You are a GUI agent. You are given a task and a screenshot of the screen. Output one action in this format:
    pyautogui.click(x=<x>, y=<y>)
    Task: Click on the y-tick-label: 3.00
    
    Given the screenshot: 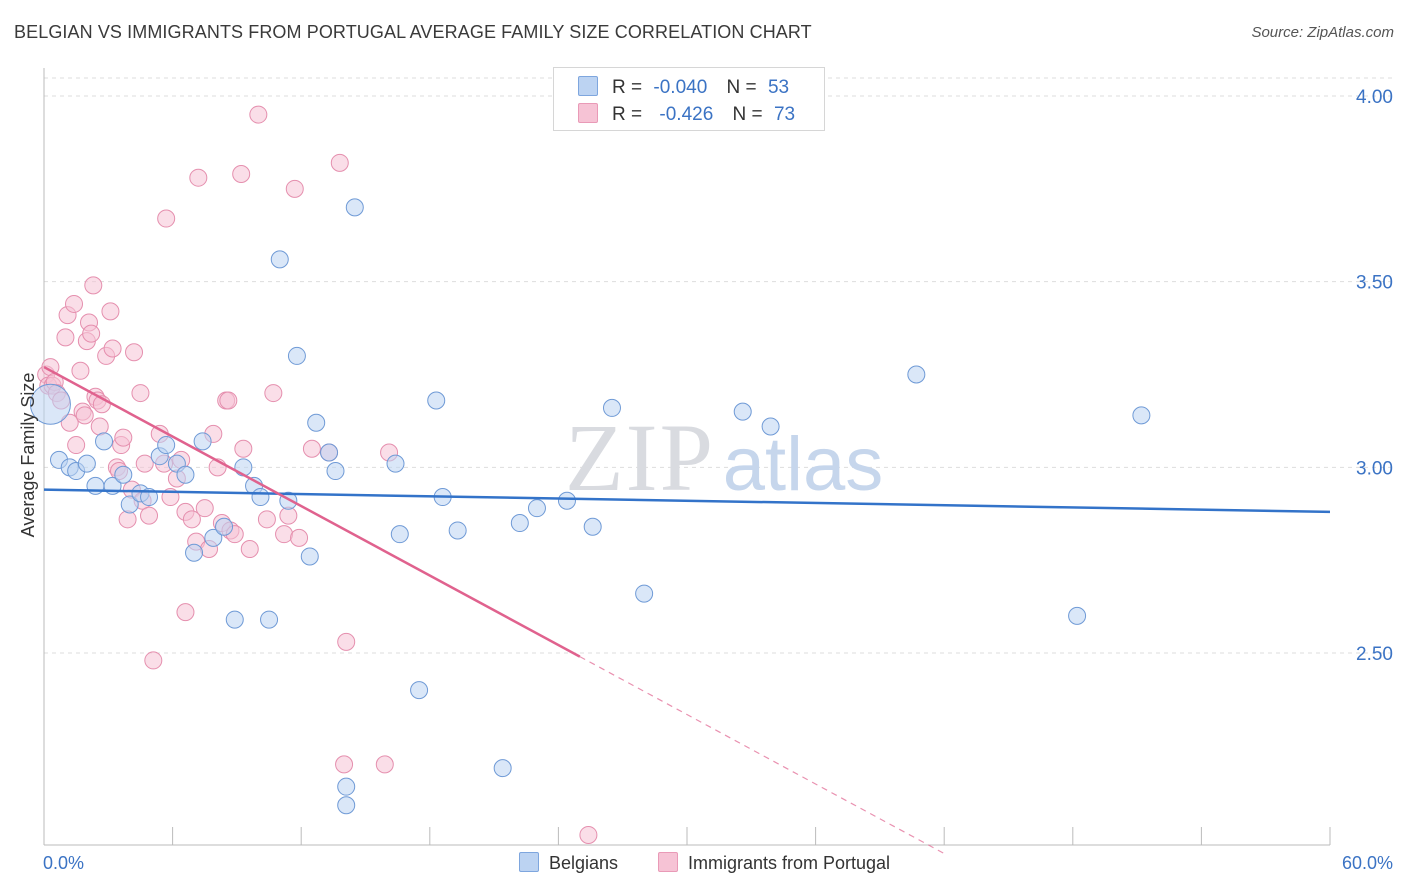 What is the action you would take?
    pyautogui.click(x=1374, y=468)
    